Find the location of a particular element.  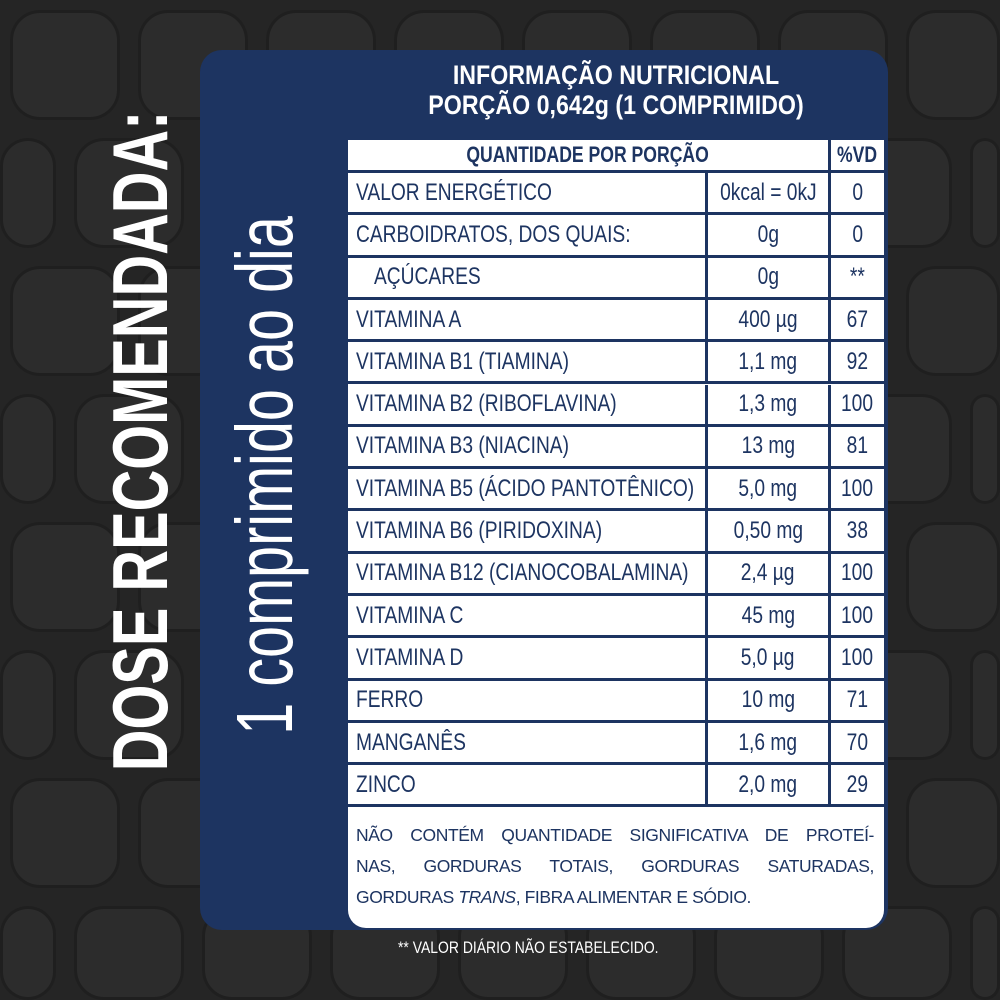

nutrient-amount: 10 mg is located at coordinates (768, 700).